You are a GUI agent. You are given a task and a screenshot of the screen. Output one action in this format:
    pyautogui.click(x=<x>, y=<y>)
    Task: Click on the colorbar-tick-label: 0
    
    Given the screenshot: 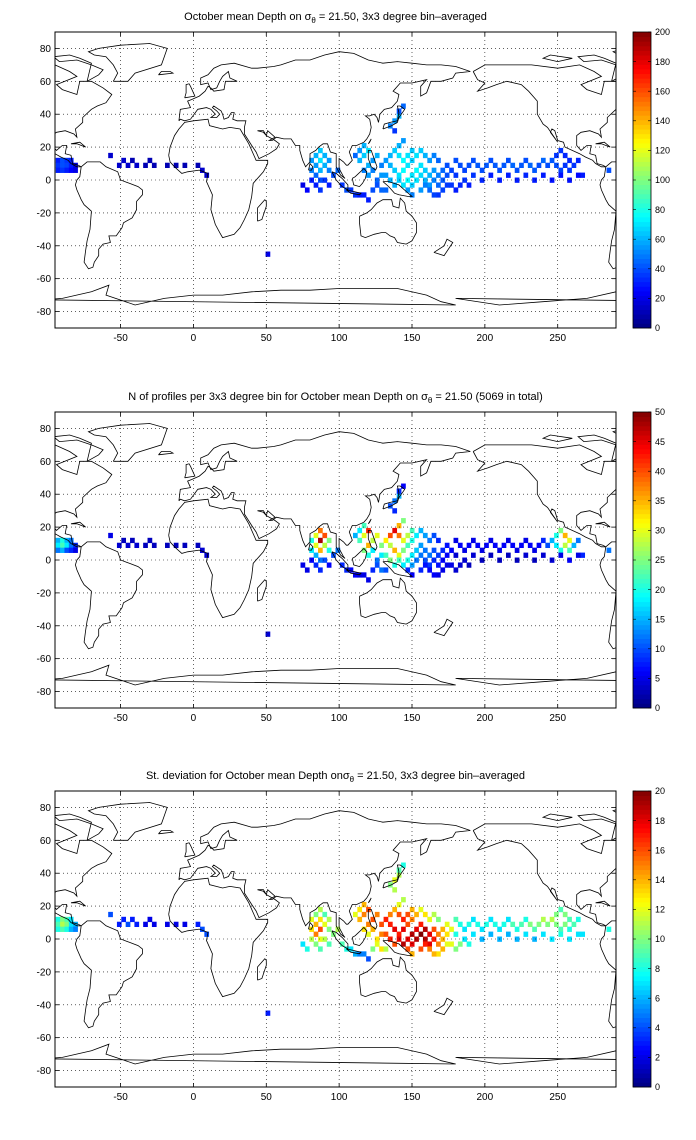 What is the action you would take?
    pyautogui.click(x=657, y=328)
    